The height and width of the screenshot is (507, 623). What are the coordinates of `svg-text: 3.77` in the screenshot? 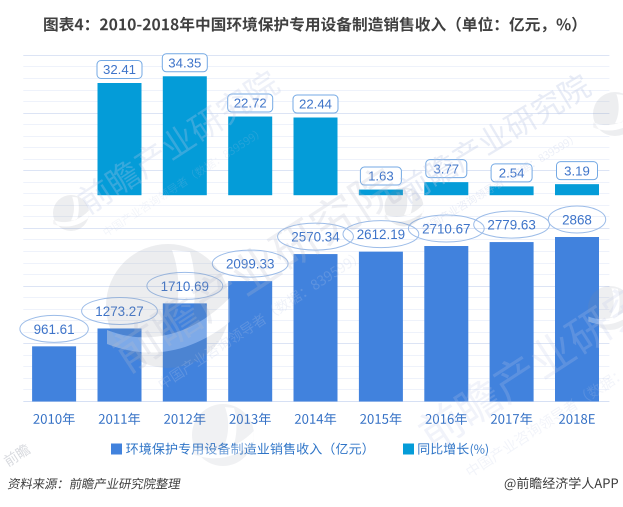 It's located at (446, 168).